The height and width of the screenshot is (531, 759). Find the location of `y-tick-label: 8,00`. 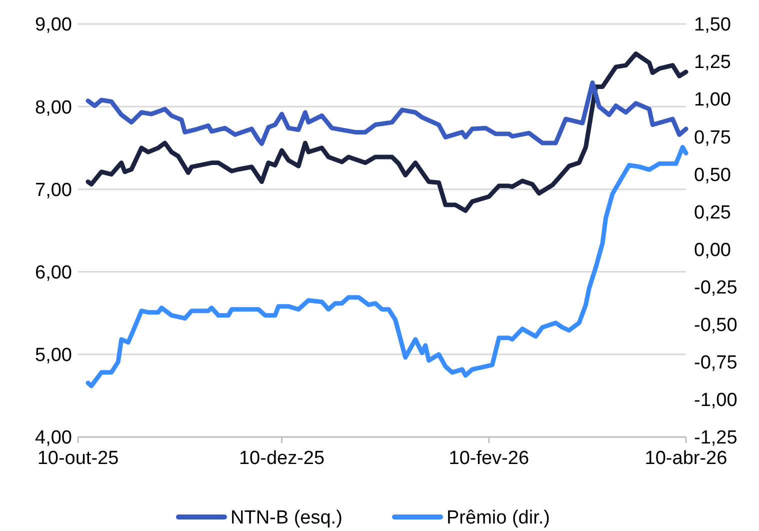

y-tick-label: 8,00 is located at coordinates (53, 107).